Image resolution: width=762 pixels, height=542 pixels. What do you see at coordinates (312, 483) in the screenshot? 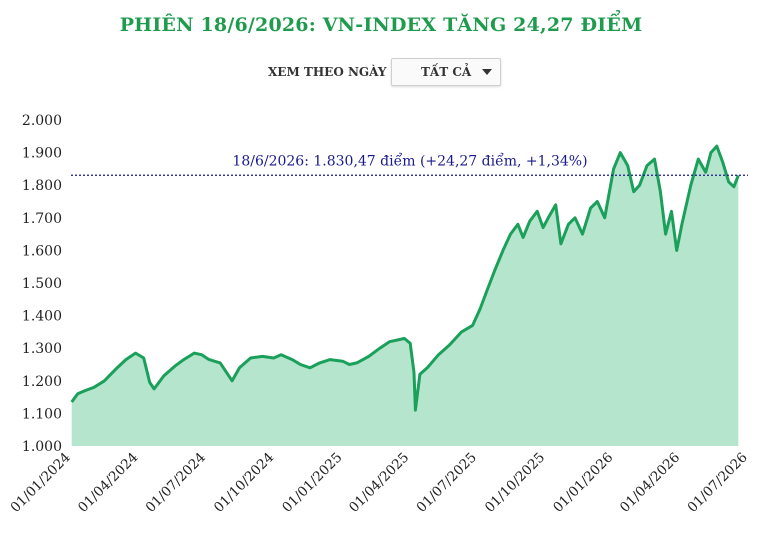
I see `x-tick-label: 01/01/2025` at bounding box center [312, 483].